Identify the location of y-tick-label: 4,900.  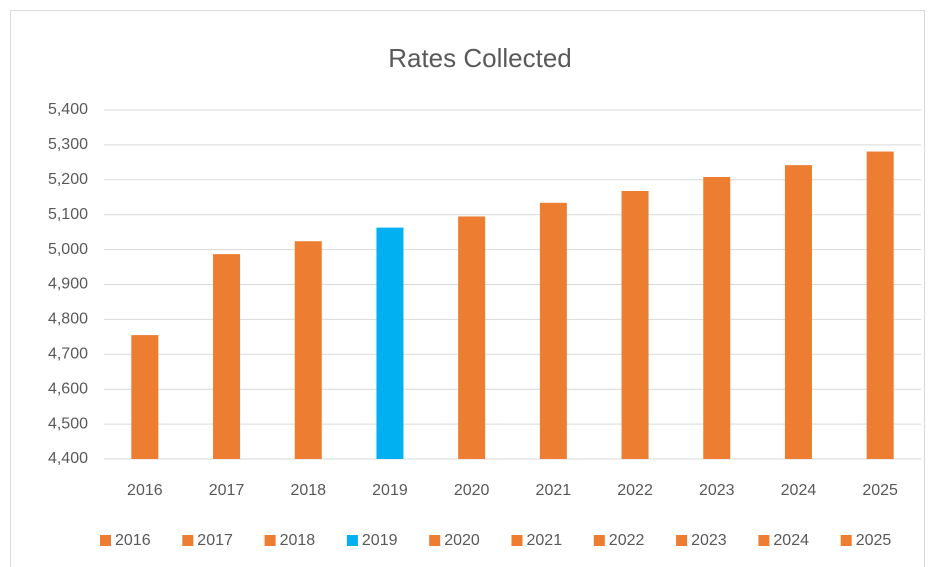
(68, 284).